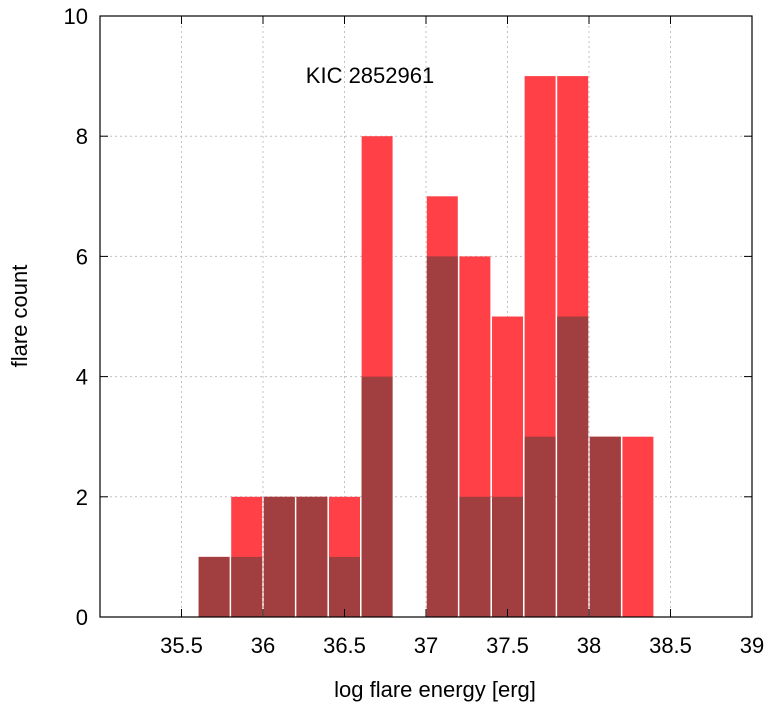 The height and width of the screenshot is (708, 780). What do you see at coordinates (426, 645) in the screenshot?
I see `x-tick-label: 37` at bounding box center [426, 645].